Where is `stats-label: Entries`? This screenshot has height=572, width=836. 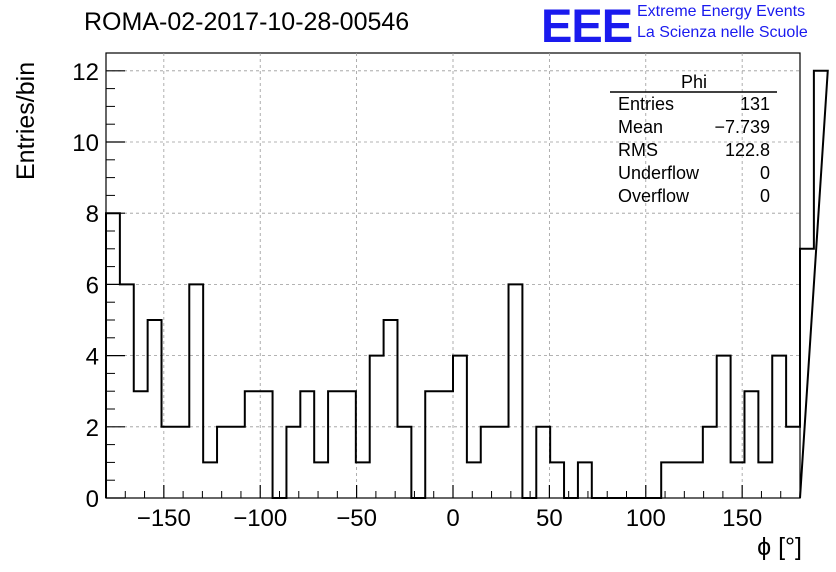
stats-label: Entries is located at coordinates (646, 104).